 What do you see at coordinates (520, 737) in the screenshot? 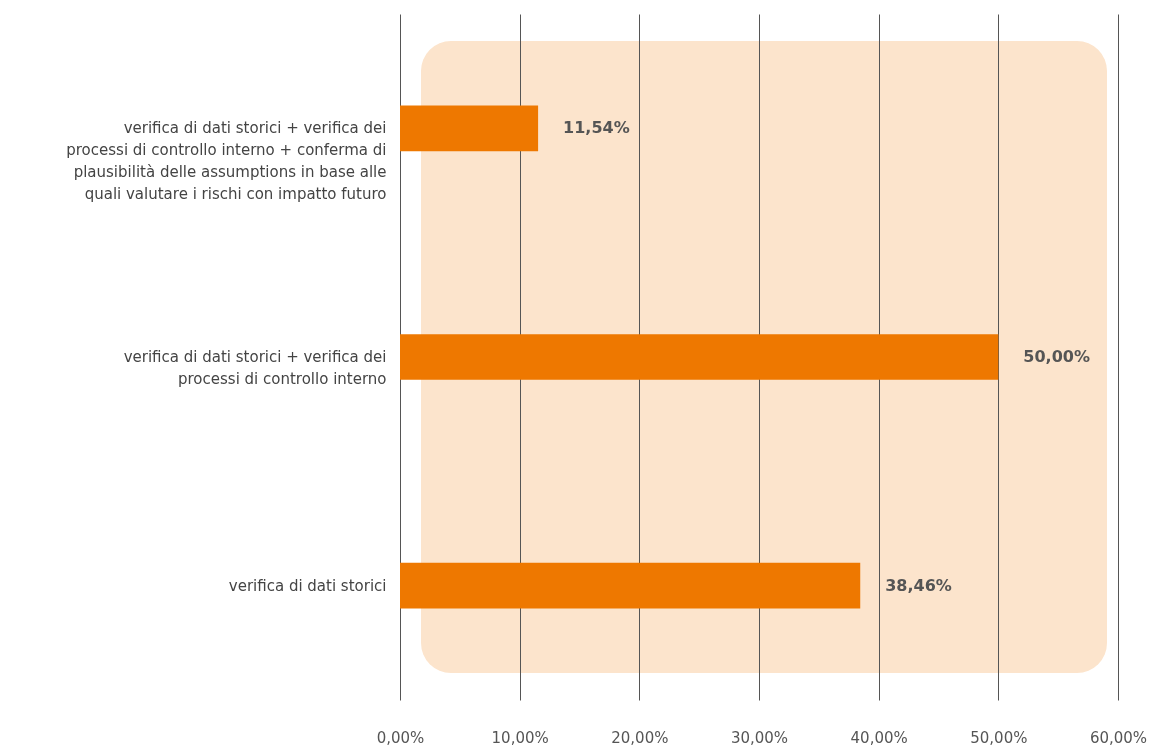
I see `x-tick-label: 10,00%` at bounding box center [520, 737].